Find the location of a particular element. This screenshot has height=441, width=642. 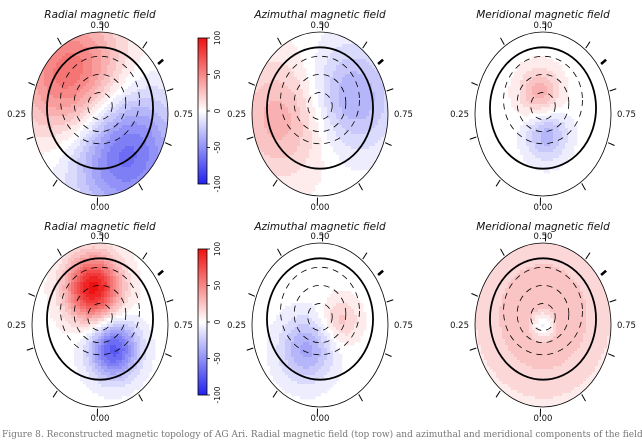

phase-marker is located at coordinates (380, 61).